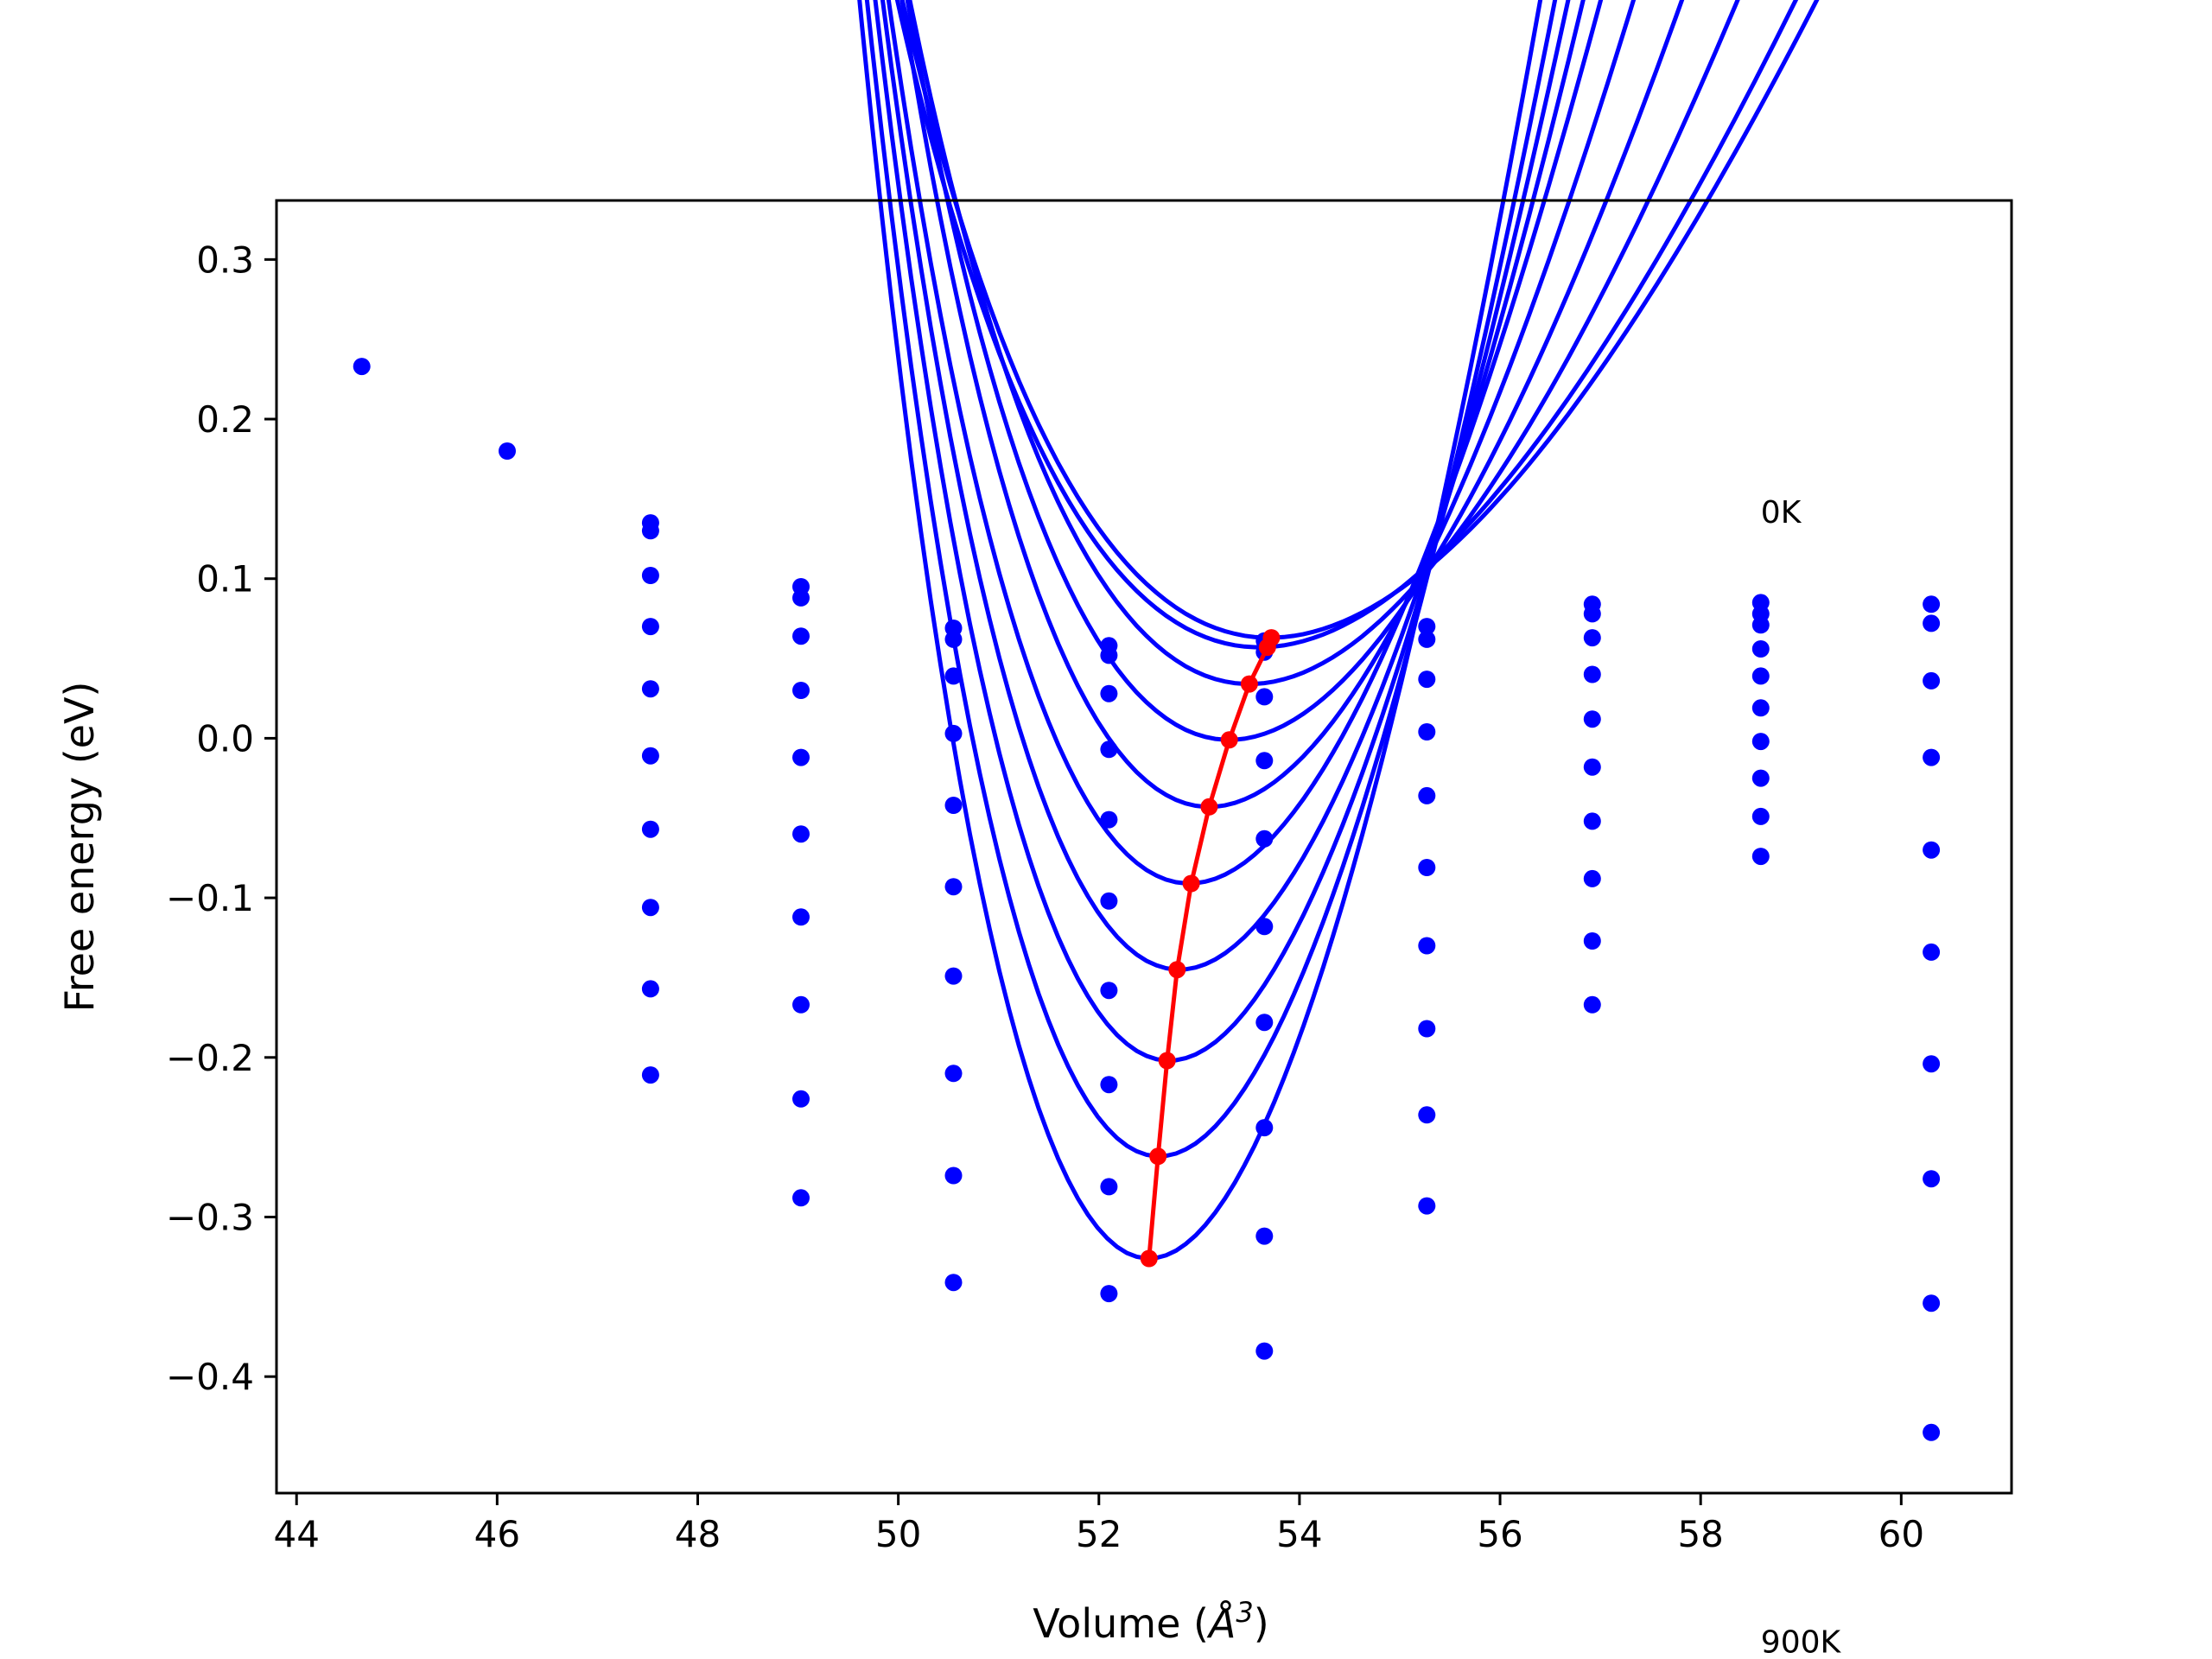 Image resolution: width=2212 pixels, height=1659 pixels. Describe the element at coordinates (225, 738) in the screenshot. I see `y-tick-label: 0.0` at that location.